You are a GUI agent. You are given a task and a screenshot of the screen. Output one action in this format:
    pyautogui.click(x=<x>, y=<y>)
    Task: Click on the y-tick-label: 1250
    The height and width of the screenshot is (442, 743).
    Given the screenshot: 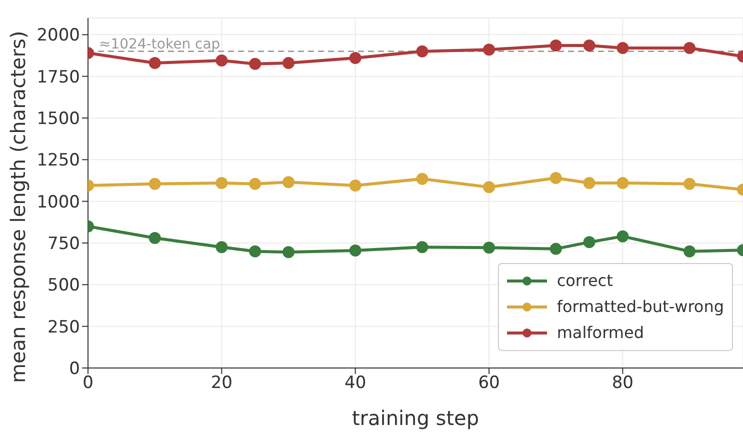 What is the action you would take?
    pyautogui.click(x=58, y=160)
    